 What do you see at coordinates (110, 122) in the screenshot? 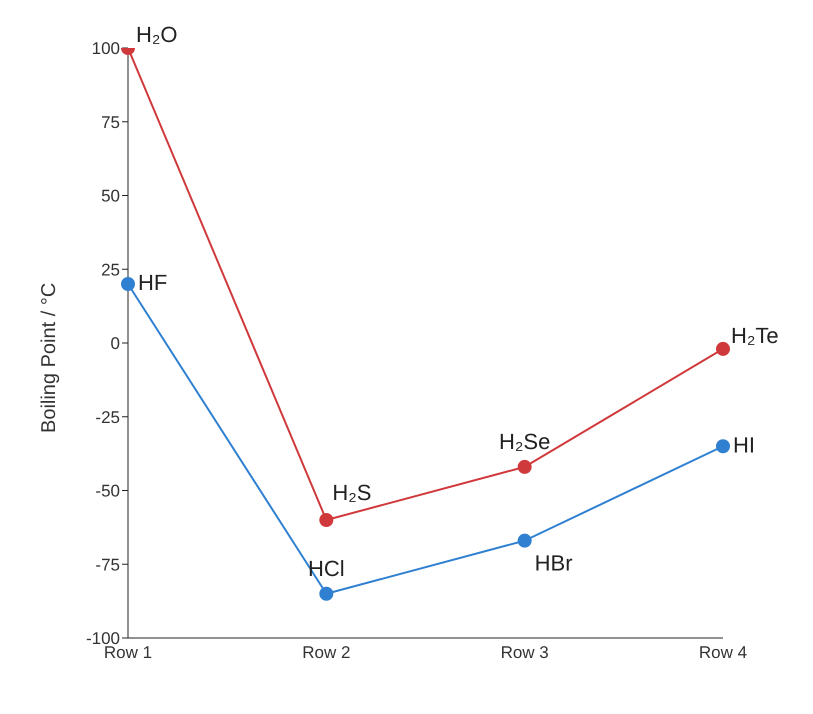
I see `y-tick-label: 75` at bounding box center [110, 122].